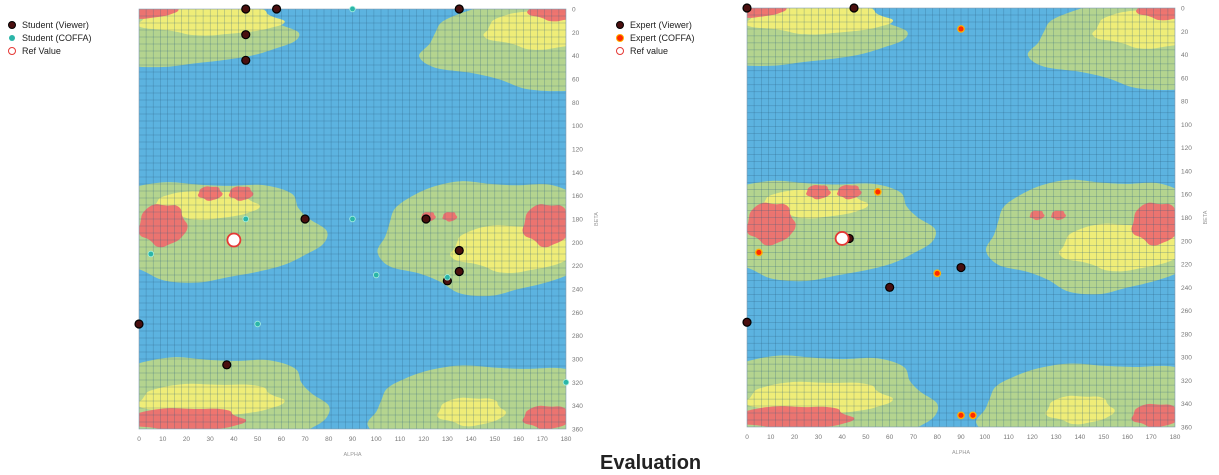  I want to click on y-tick-label: 0, so click(1183, 9).